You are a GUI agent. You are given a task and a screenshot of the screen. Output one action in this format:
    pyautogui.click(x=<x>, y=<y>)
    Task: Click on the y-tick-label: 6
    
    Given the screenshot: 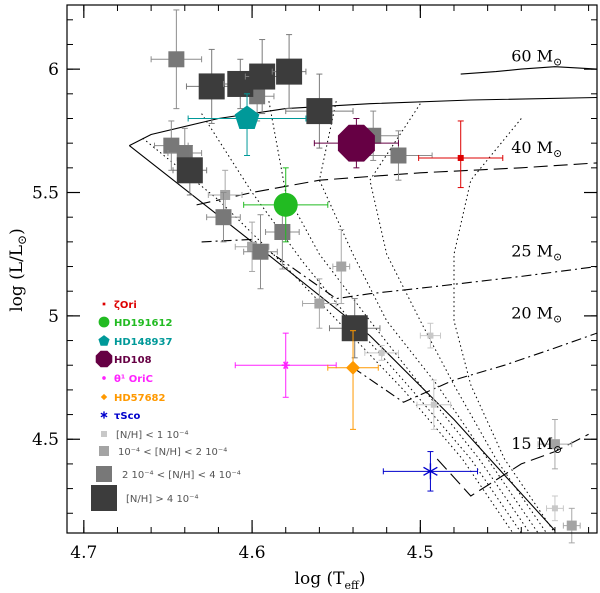 What is the action you would take?
    pyautogui.click(x=53, y=70)
    